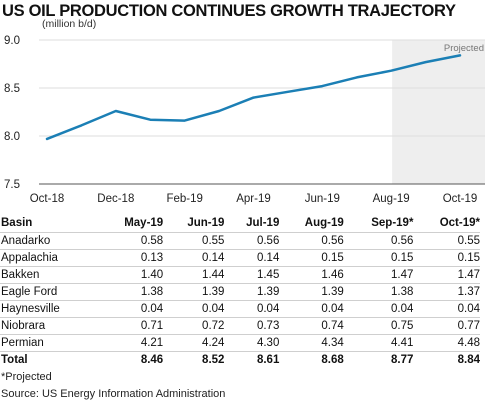  I want to click on value-cell: 0.73, so click(268, 325).